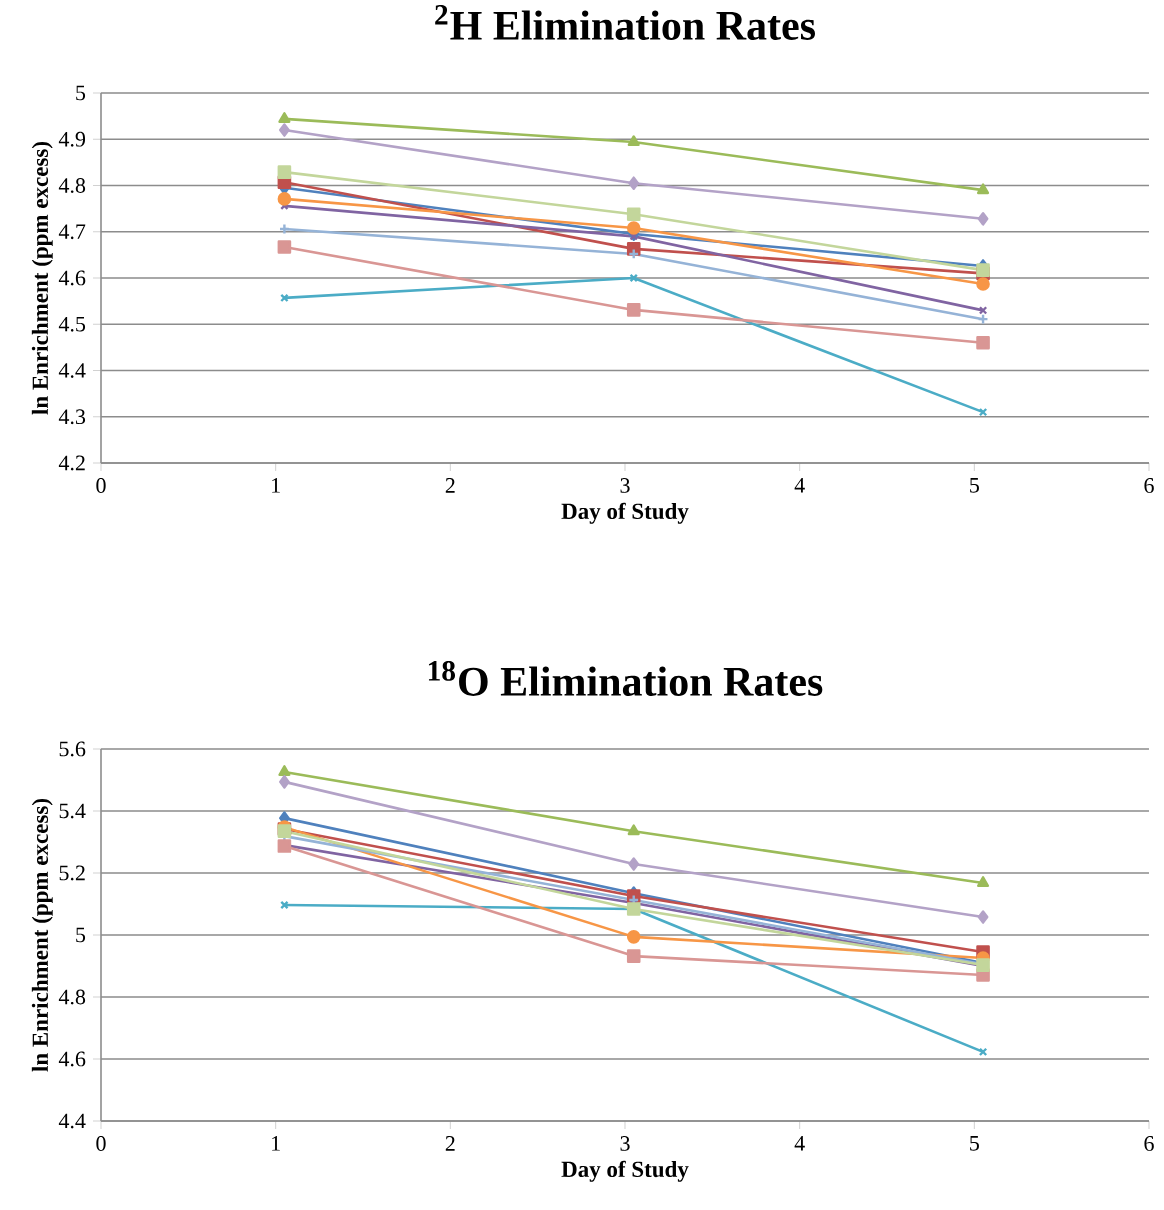  Describe the element at coordinates (72, 811) in the screenshot. I see `y-tick-label: 5.4` at that location.